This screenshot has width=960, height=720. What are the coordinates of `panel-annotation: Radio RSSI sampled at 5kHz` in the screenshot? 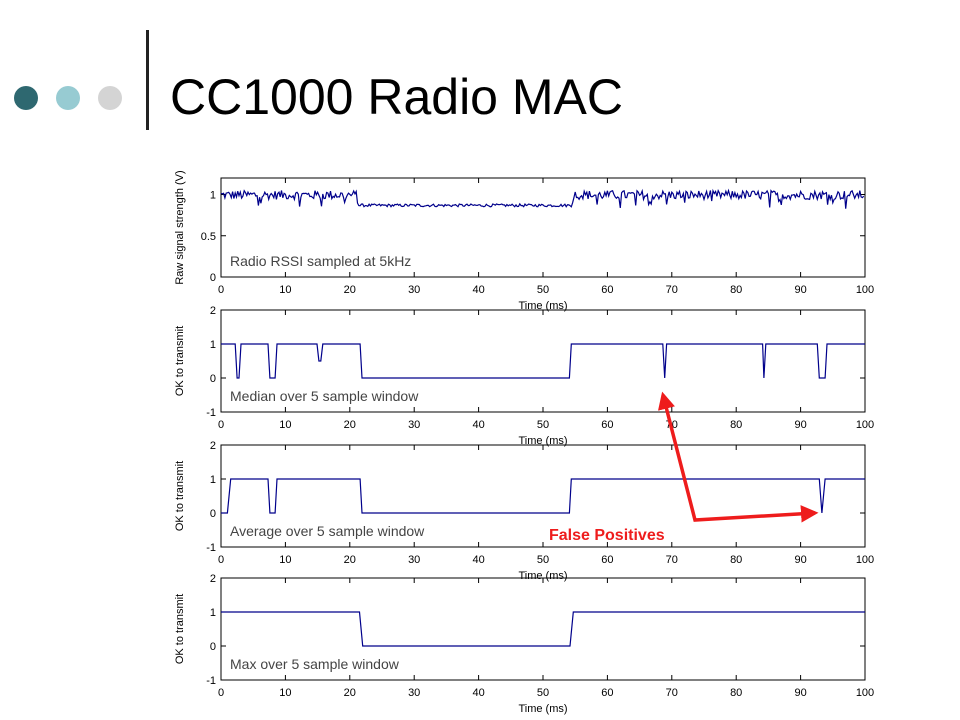 It's located at (320, 261).